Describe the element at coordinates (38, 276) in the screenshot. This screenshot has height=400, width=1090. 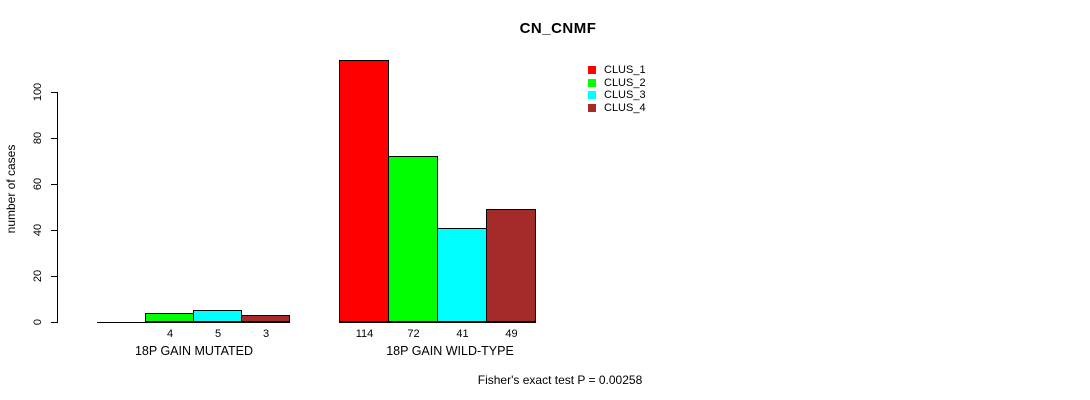
I see `y-axis-tick-label: 20` at that location.